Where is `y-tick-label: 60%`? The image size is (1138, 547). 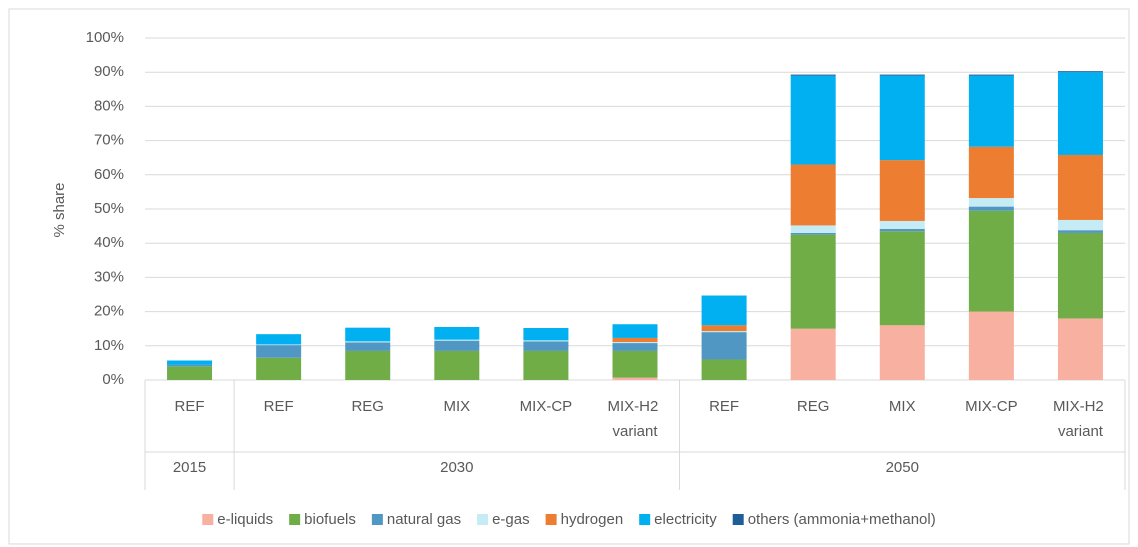
y-tick-label: 60% is located at coordinates (109, 174).